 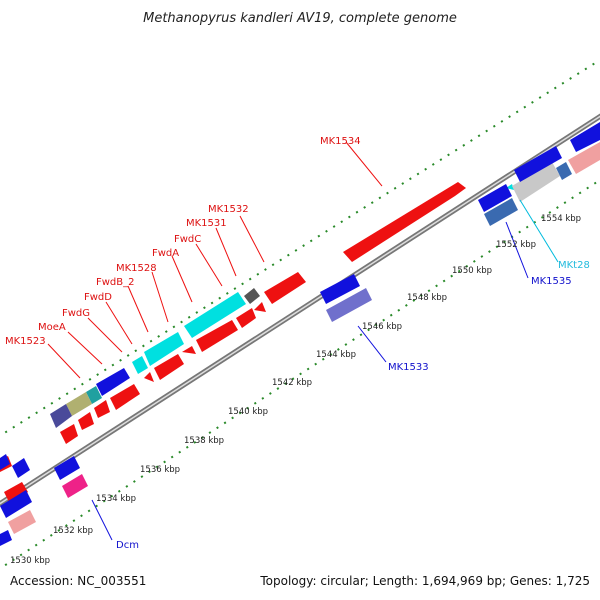 I want to click on kbp-label: 1536 kbp, so click(x=160, y=470).